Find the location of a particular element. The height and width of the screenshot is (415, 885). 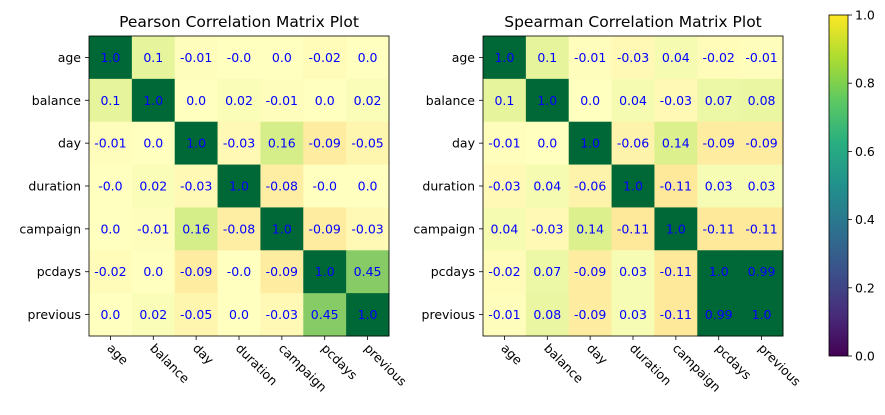

cell-value-label: 0.08 is located at coordinates (762, 100).